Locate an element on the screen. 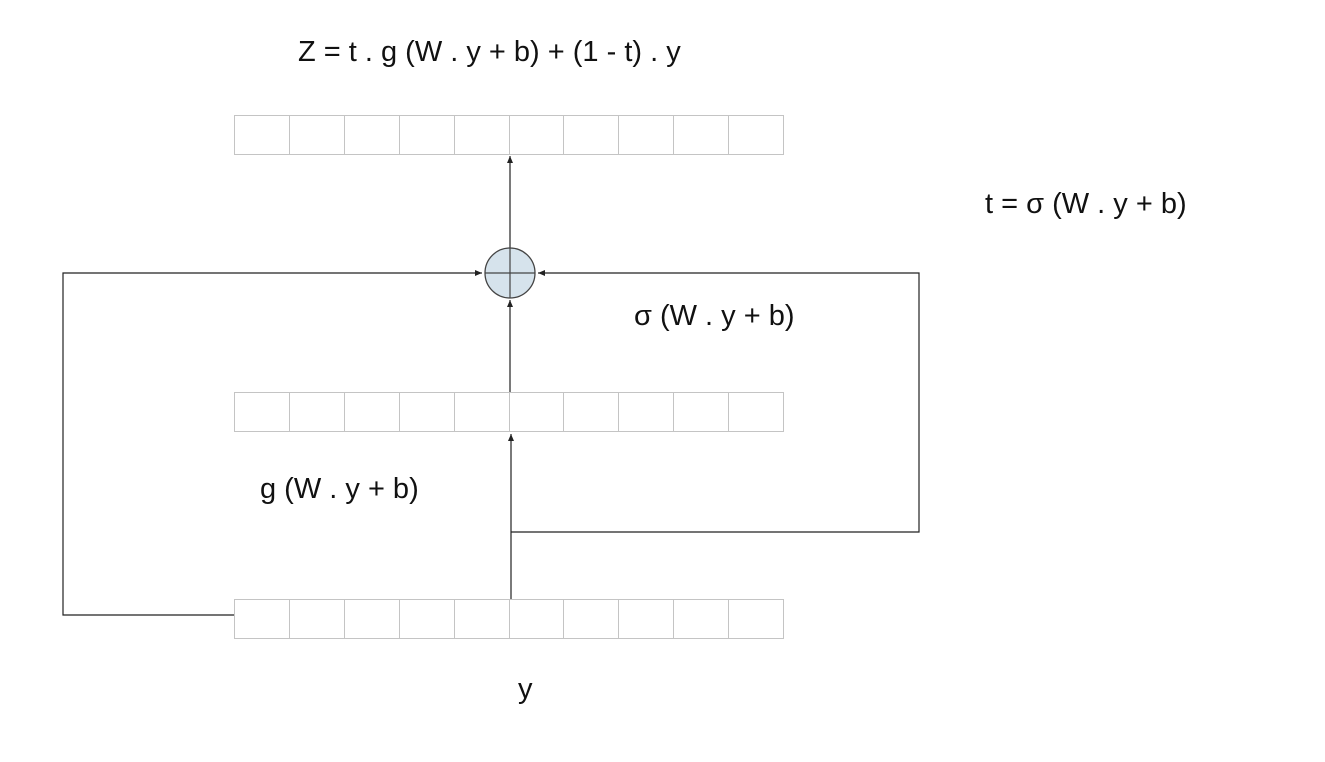 The height and width of the screenshot is (762, 1325). carry-connector is located at coordinates (272, 443).